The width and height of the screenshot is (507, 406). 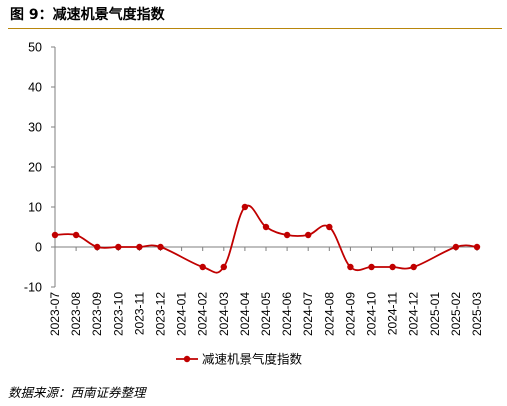 I want to click on x-tick-label: 2024-07, so click(x=308, y=314).